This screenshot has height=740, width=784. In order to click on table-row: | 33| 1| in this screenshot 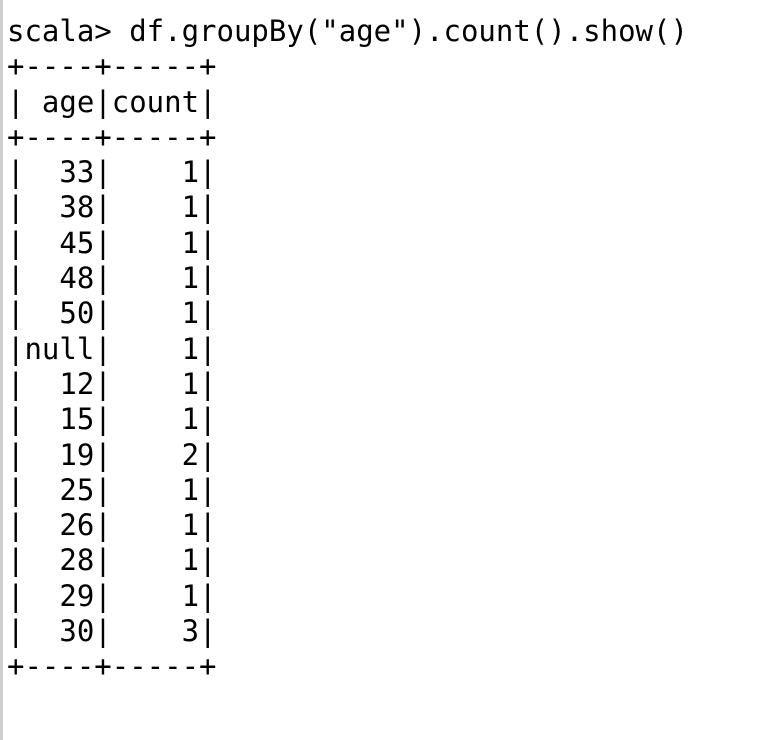, I will do `click(112, 172)`.